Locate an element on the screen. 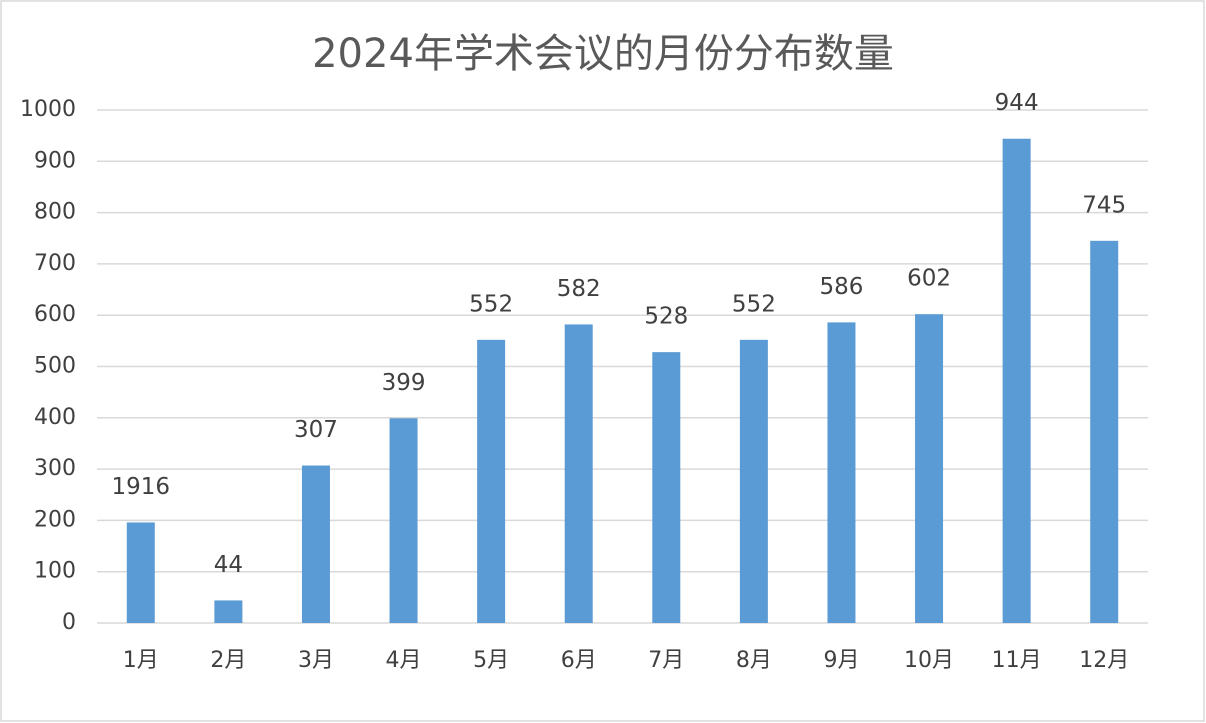 The width and height of the screenshot is (1206, 723). y-tick-label: 0 is located at coordinates (69, 622).